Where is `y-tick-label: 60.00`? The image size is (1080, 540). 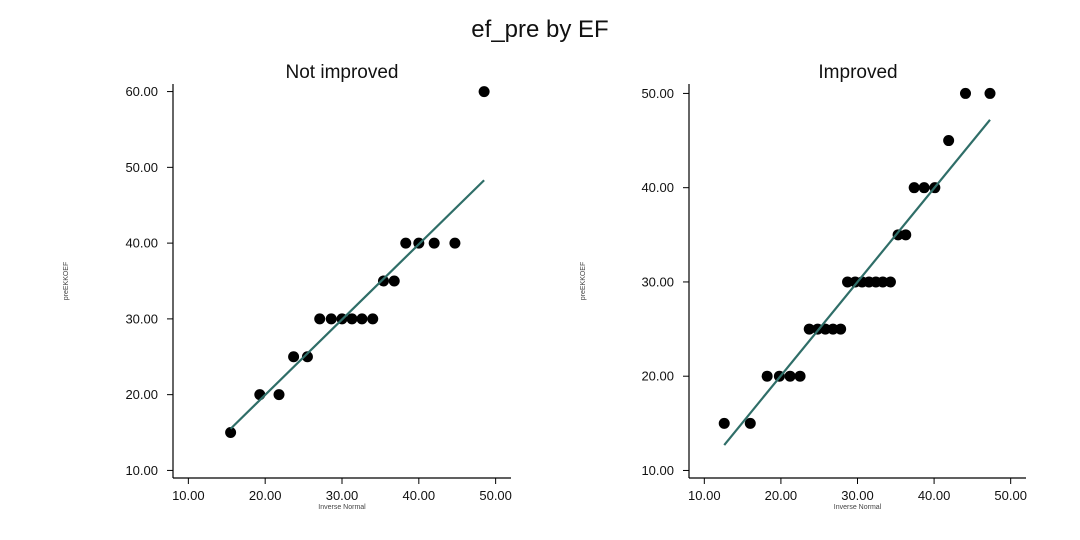
y-tick-label: 60.00 is located at coordinates (141, 91).